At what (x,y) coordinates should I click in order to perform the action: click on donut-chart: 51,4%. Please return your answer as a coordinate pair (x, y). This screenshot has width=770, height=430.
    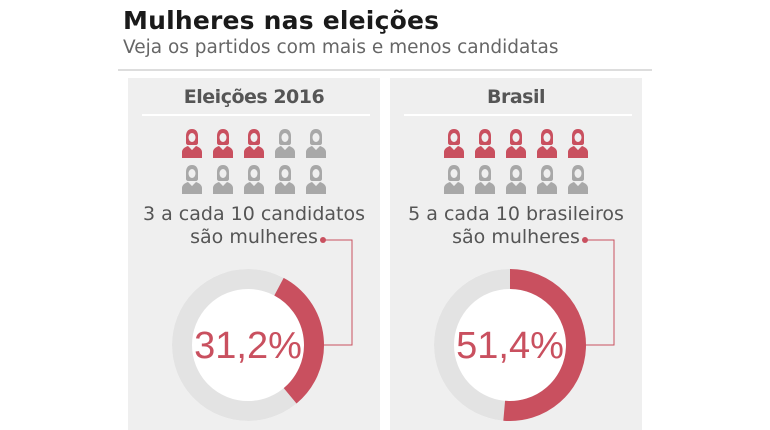
    Looking at the image, I should click on (524, 329).